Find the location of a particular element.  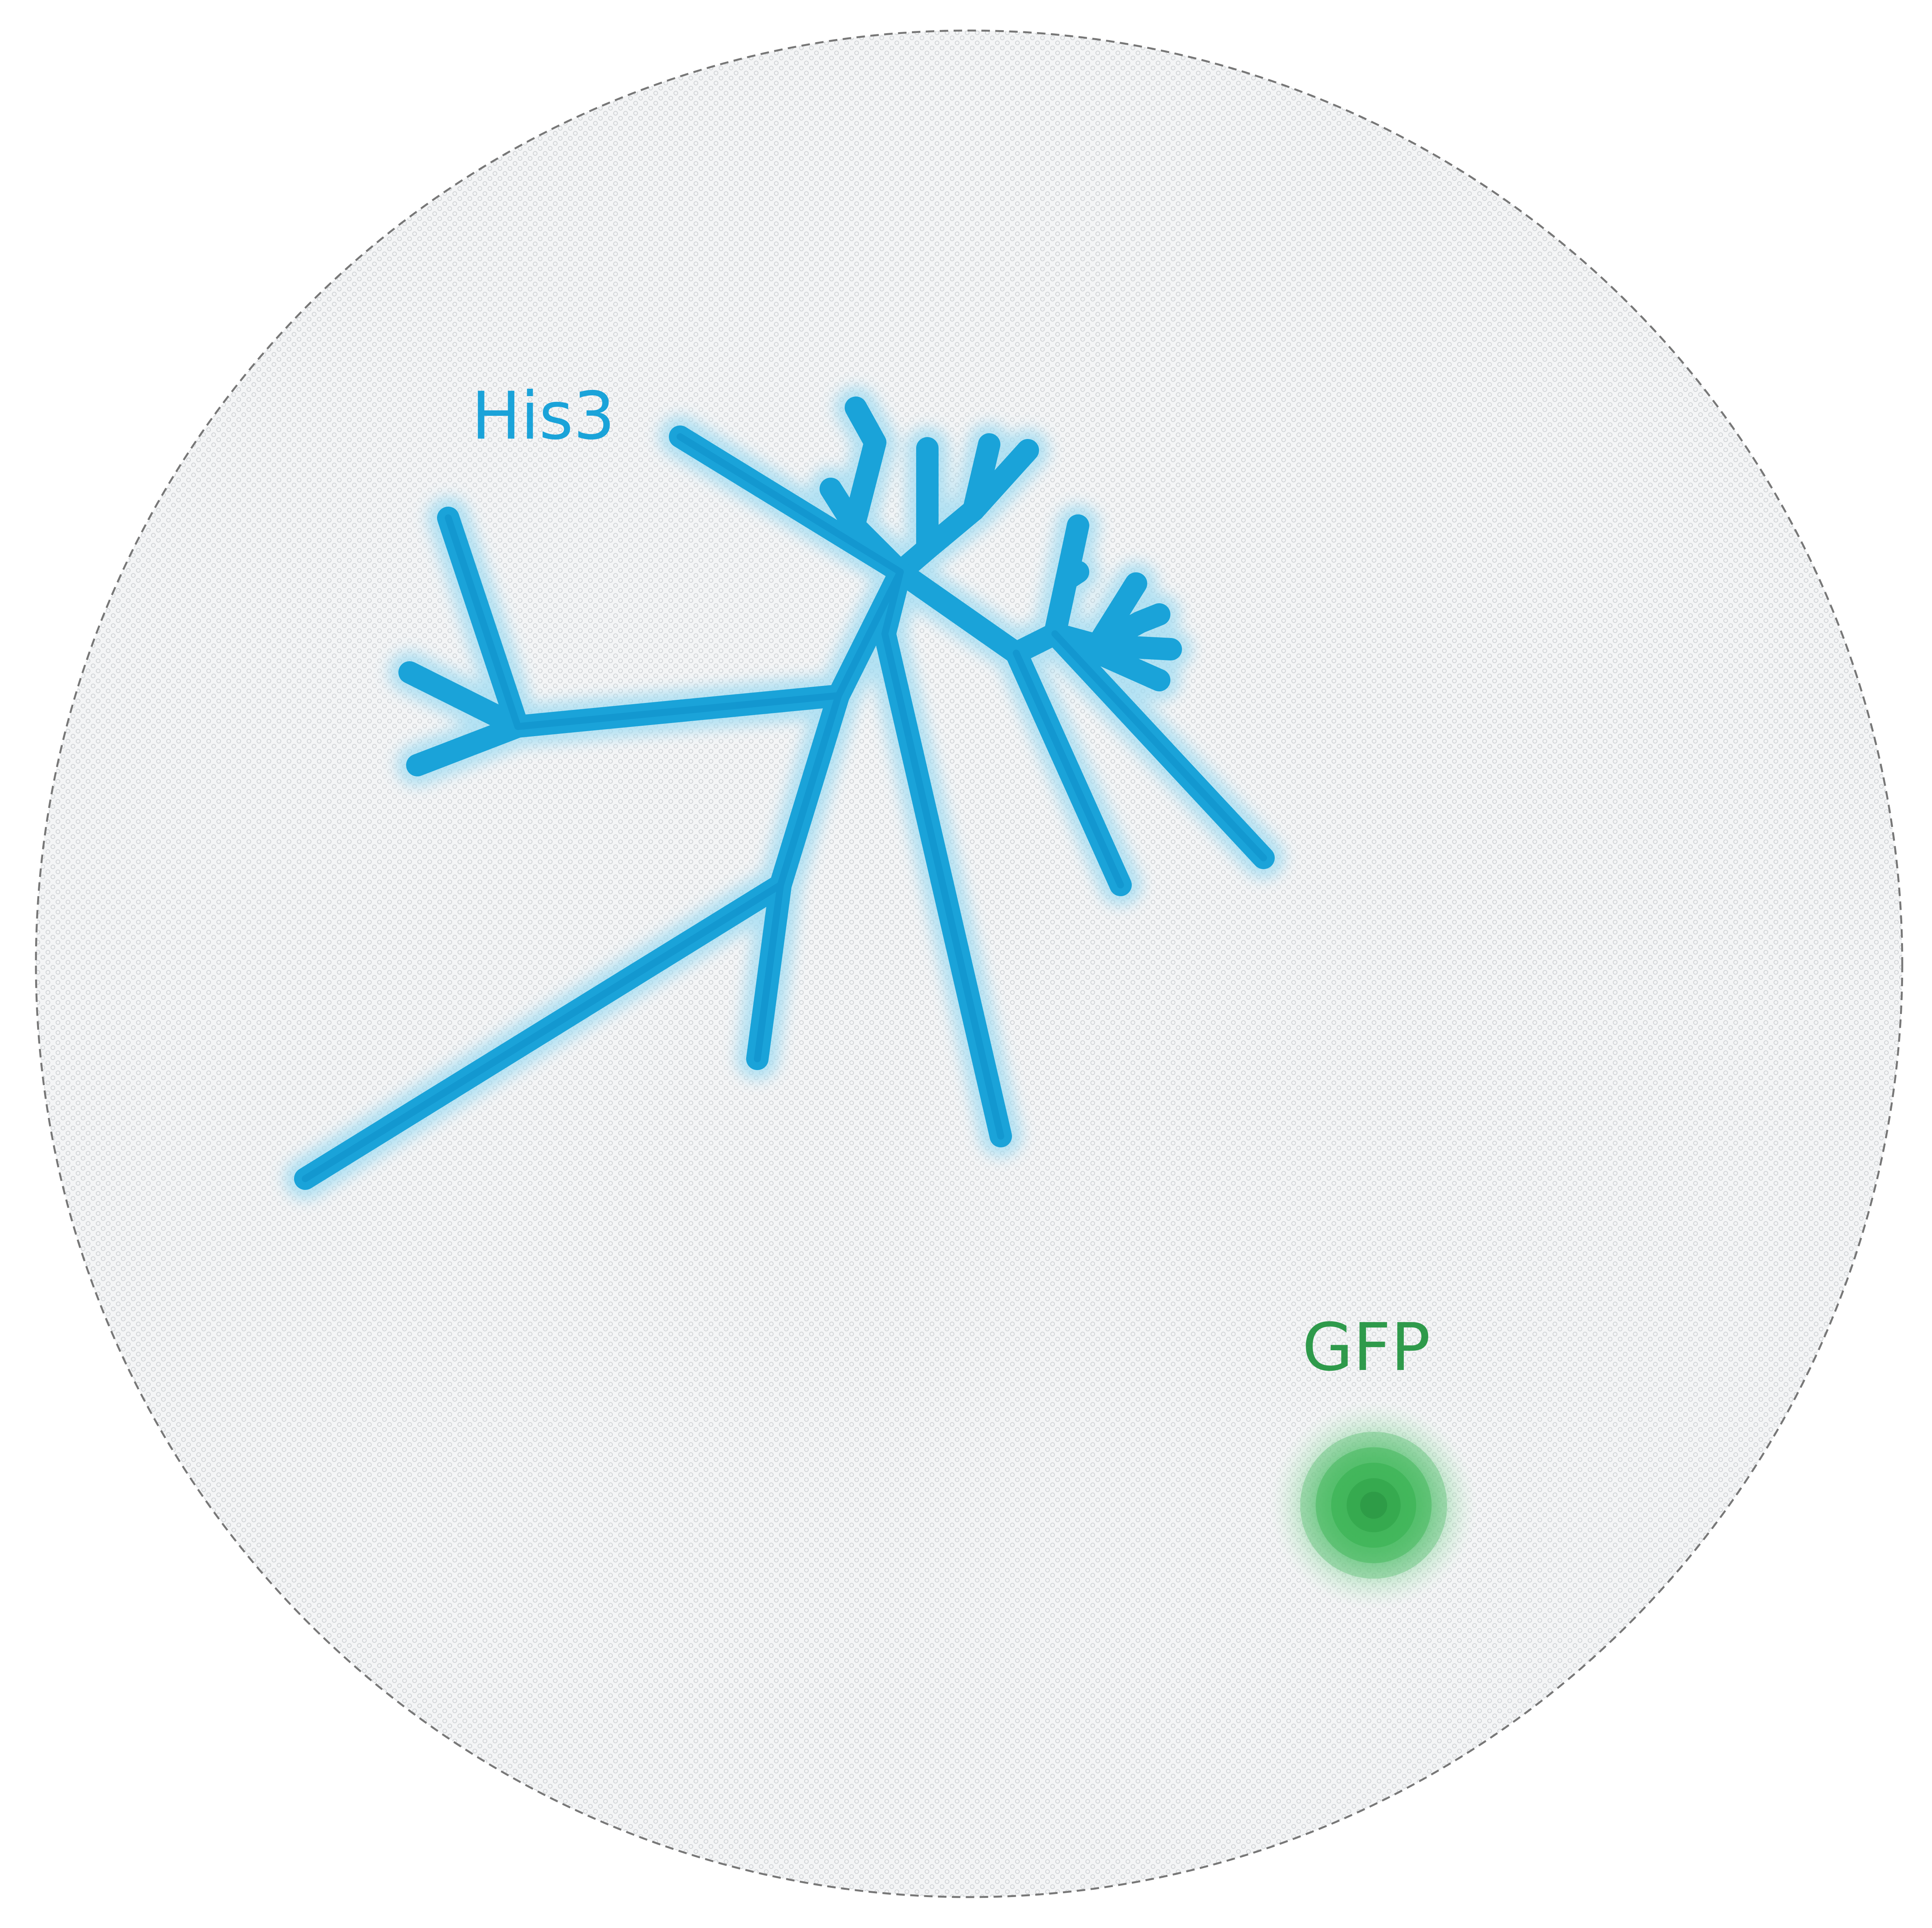

his3-label: His3 is located at coordinates (543, 416).